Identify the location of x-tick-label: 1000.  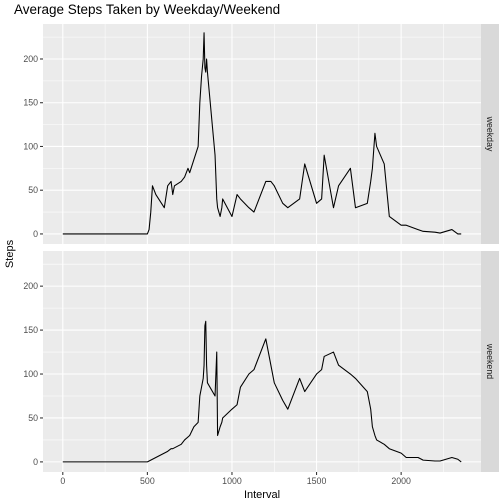
(232, 481).